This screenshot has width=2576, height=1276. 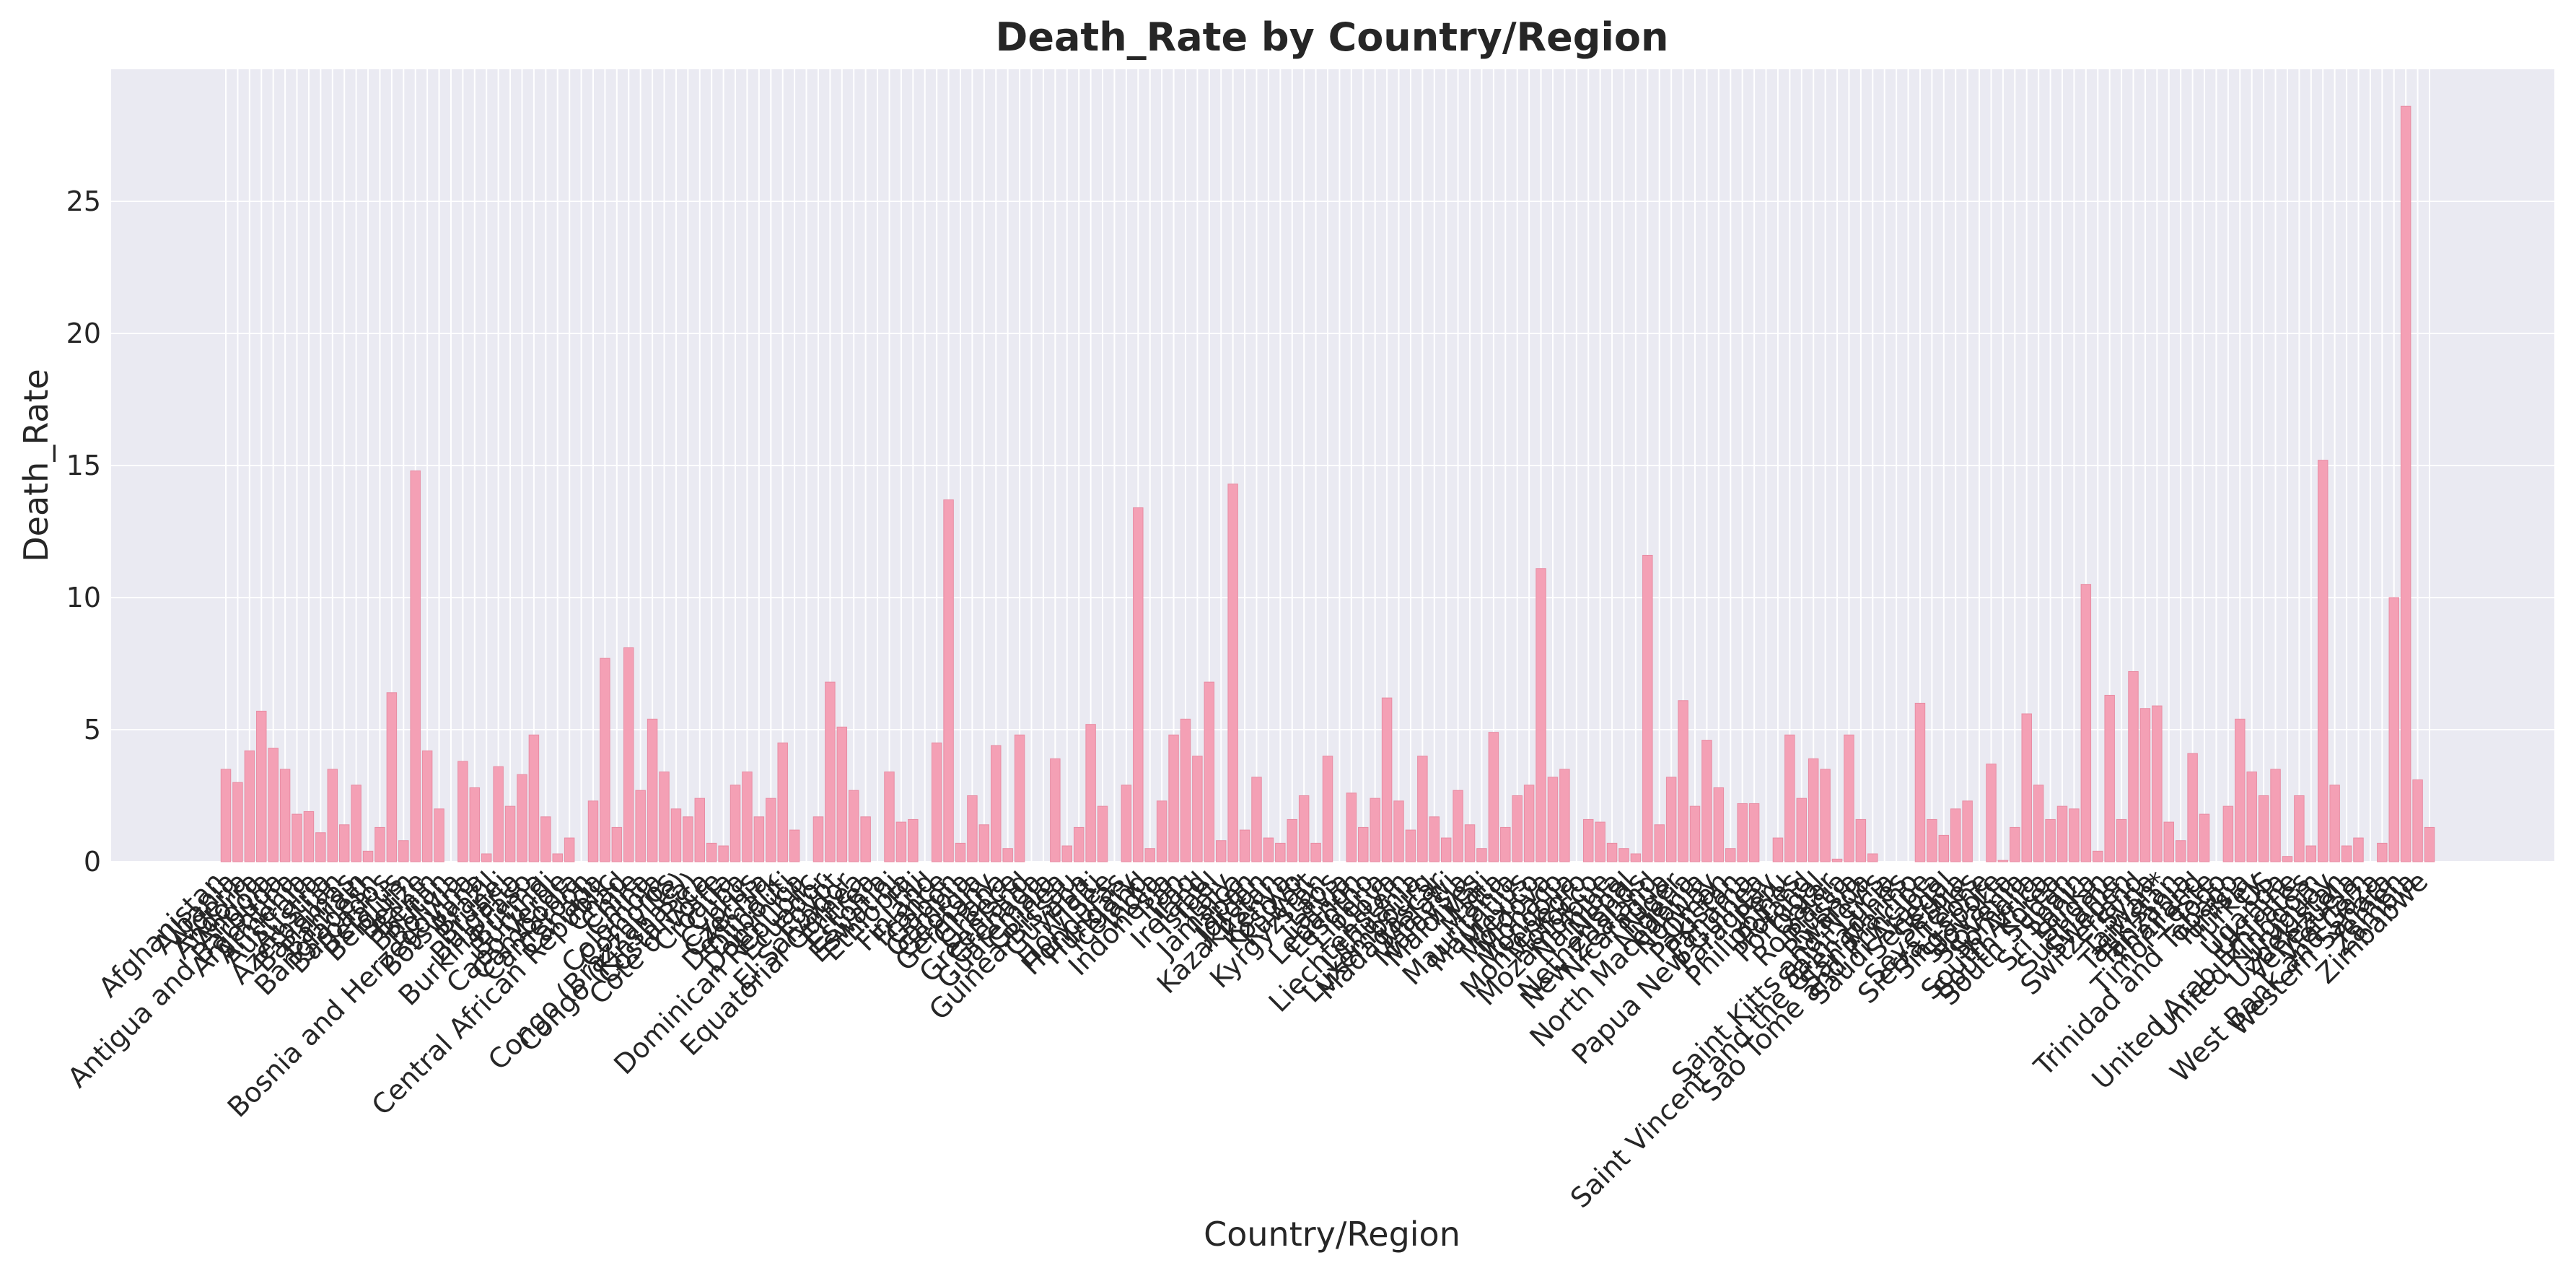 I want to click on bar-new-zealand, so click(x=1659, y=843).